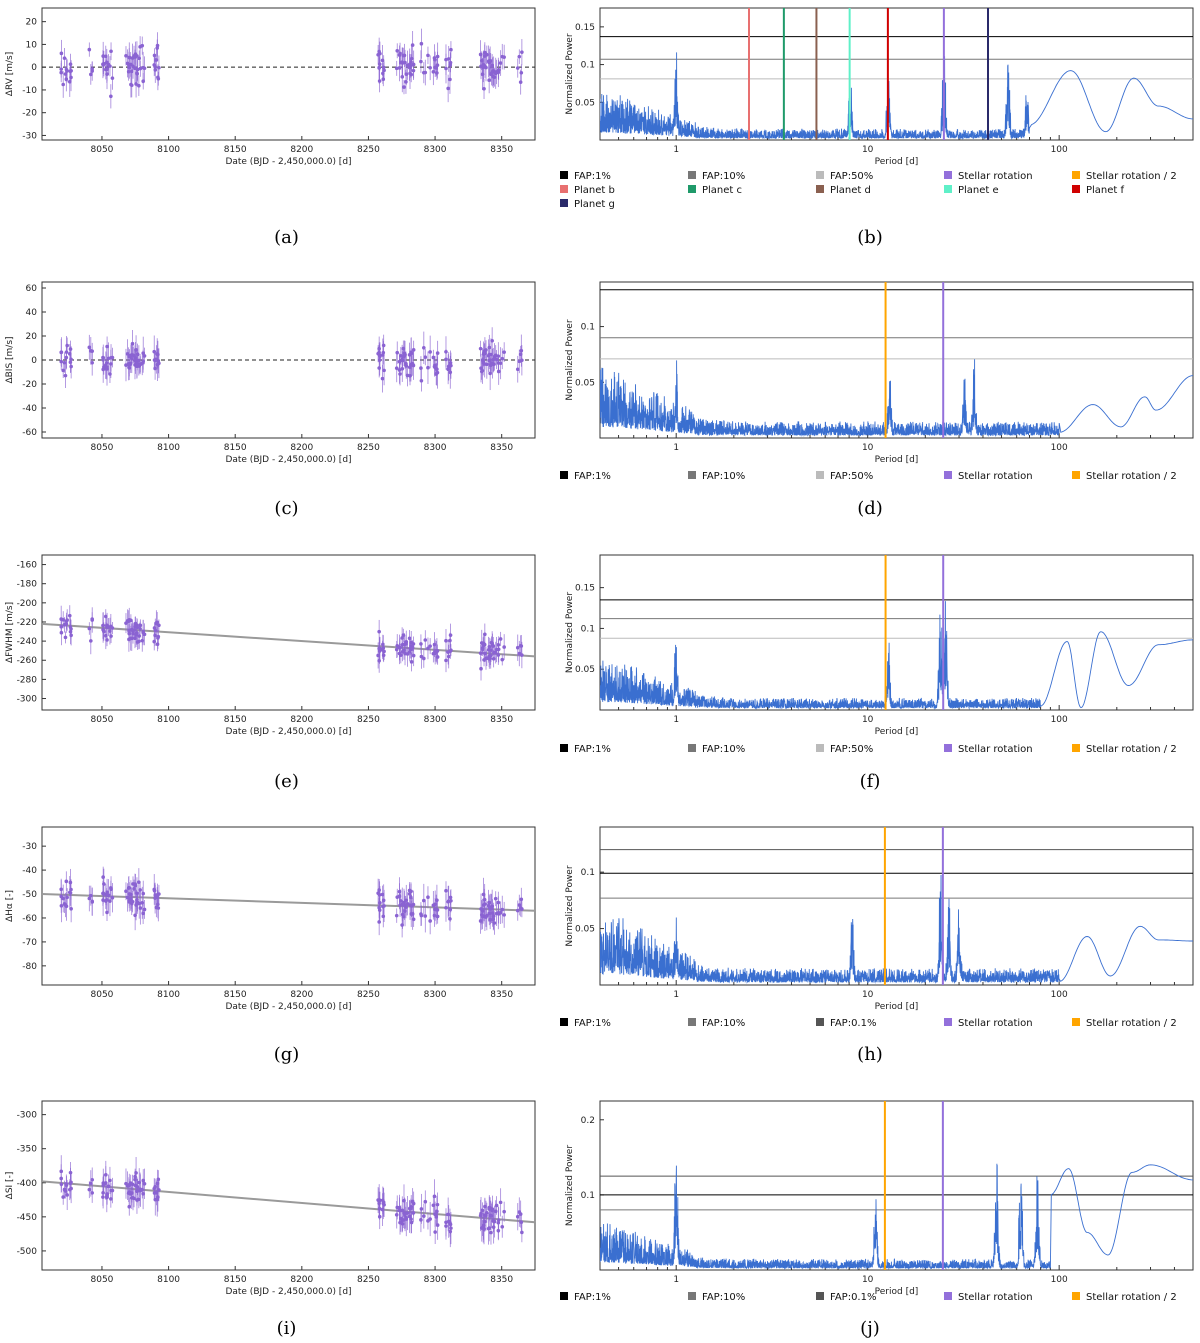 The width and height of the screenshot is (1200, 1343). Describe the element at coordinates (34, 68) in the screenshot. I see `y-tick-label: 0` at that location.